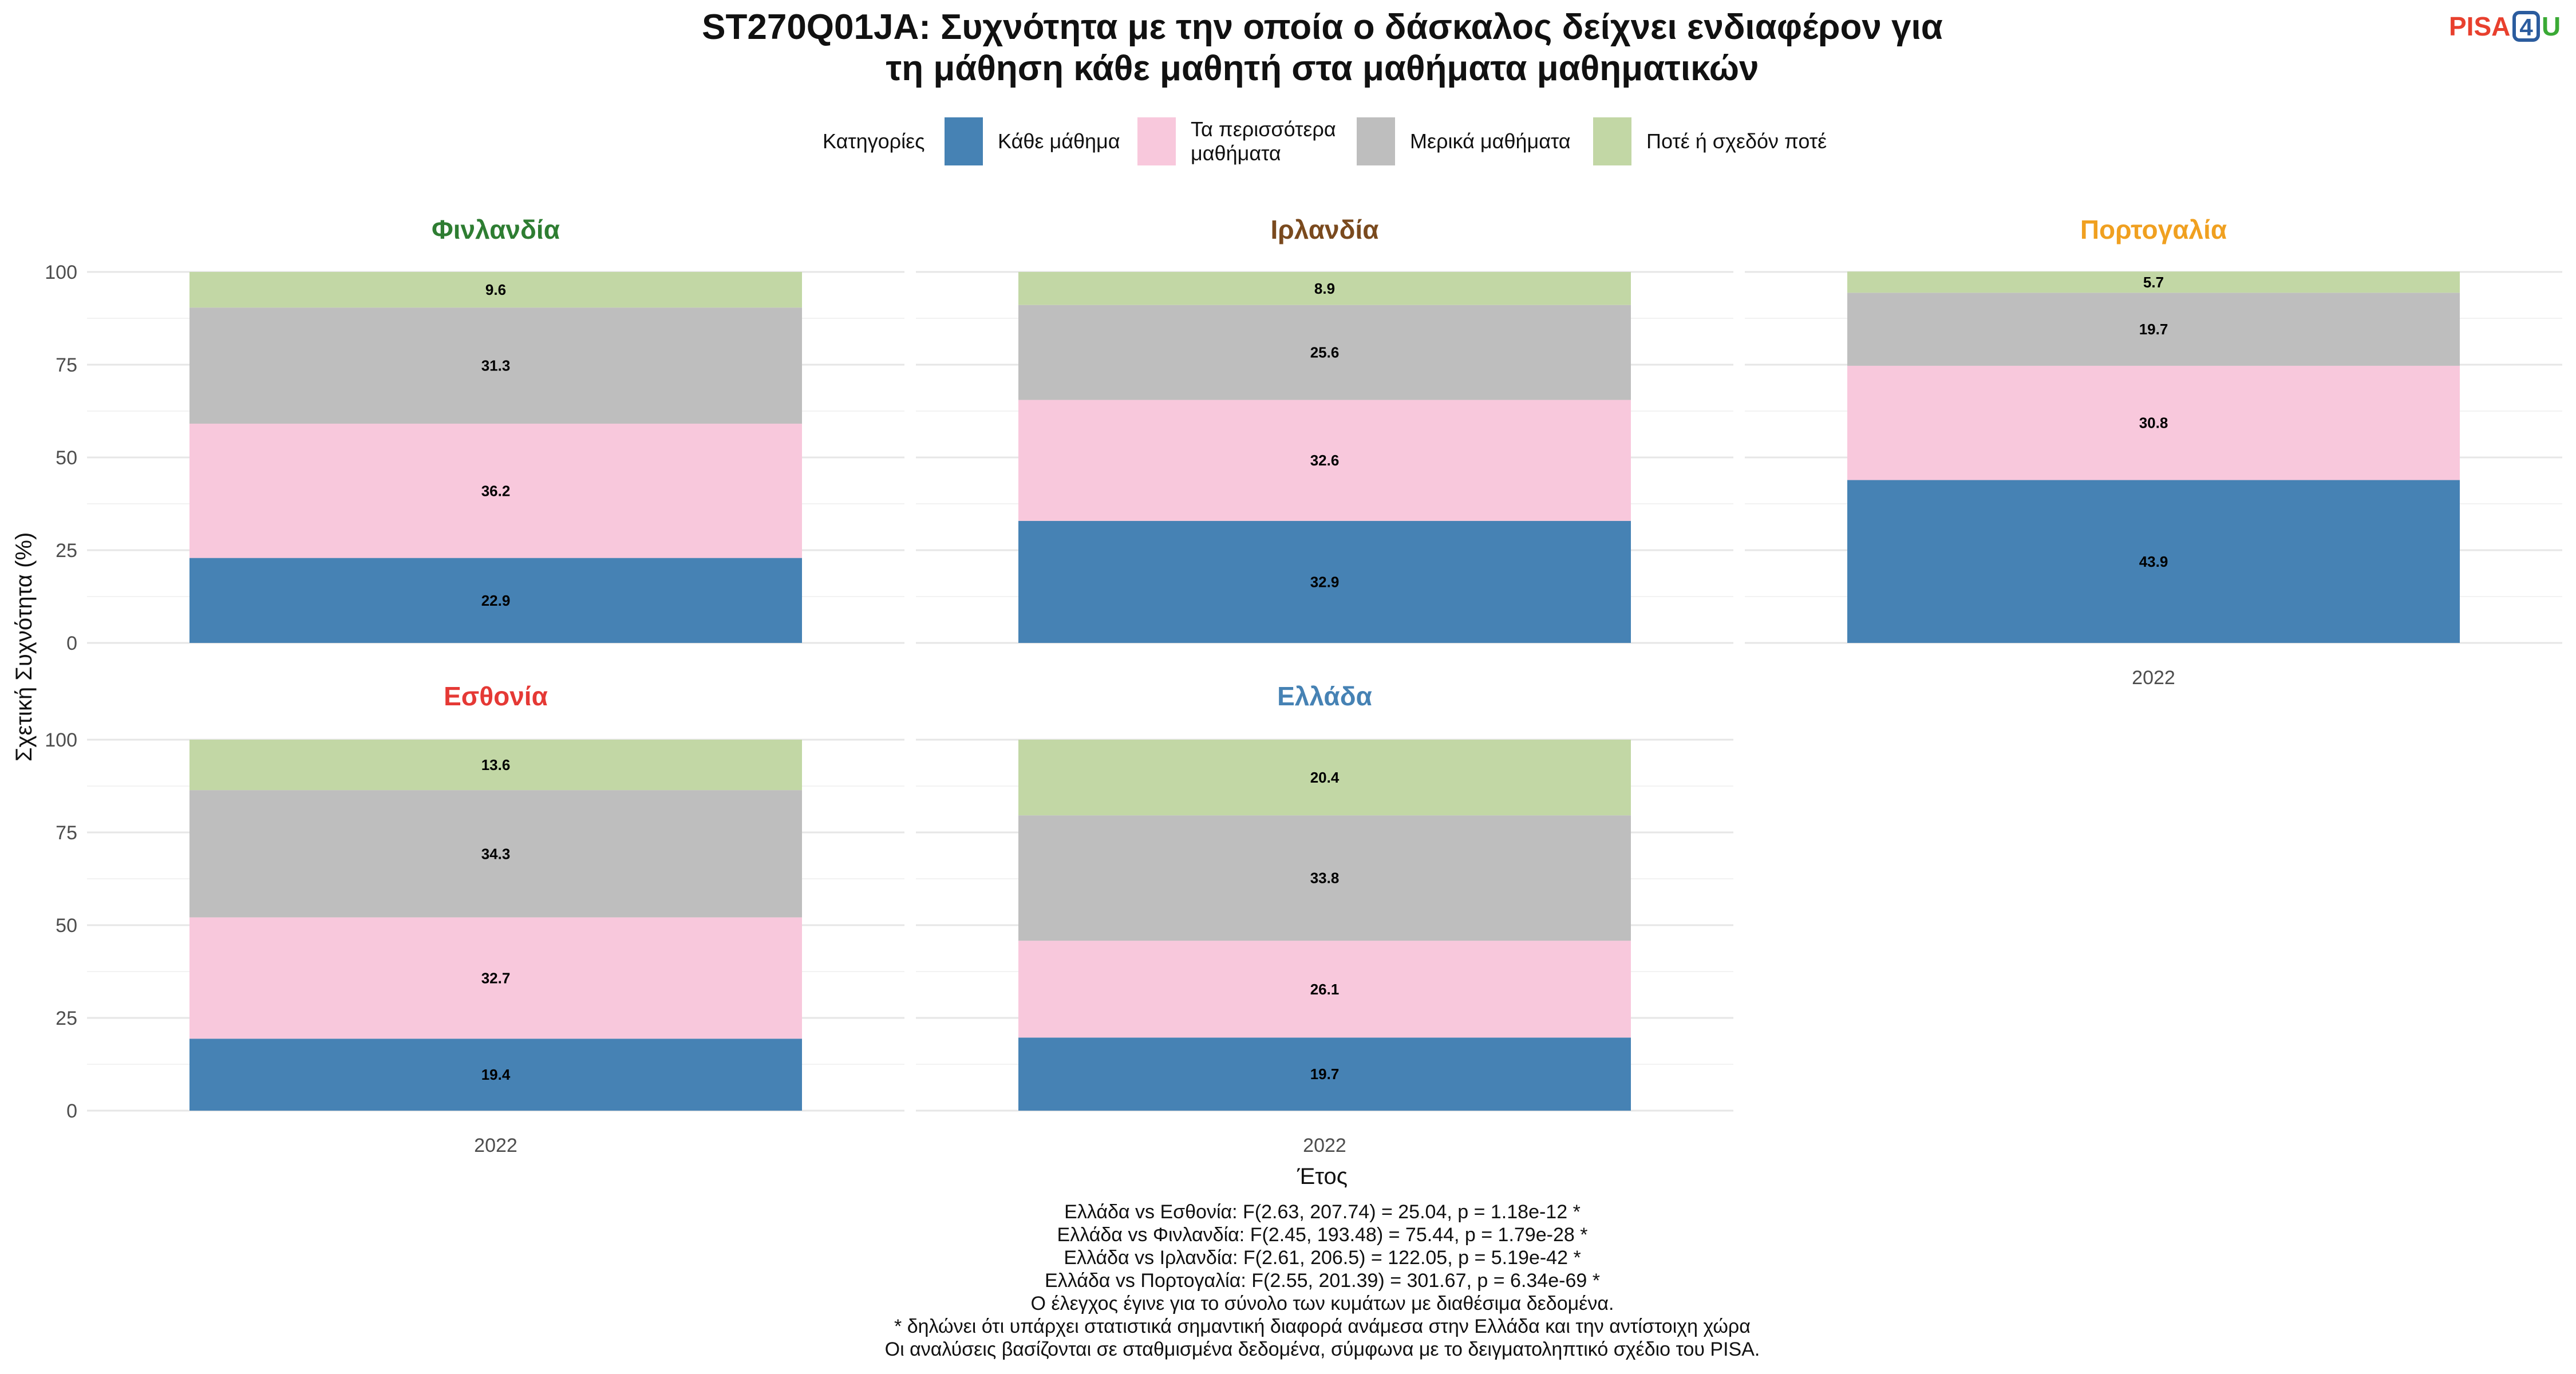 This screenshot has width=2576, height=1374. What do you see at coordinates (1736, 141) in the screenshot?
I see `legend-label: Ποτέ ή σχεδόν ποτέ` at bounding box center [1736, 141].